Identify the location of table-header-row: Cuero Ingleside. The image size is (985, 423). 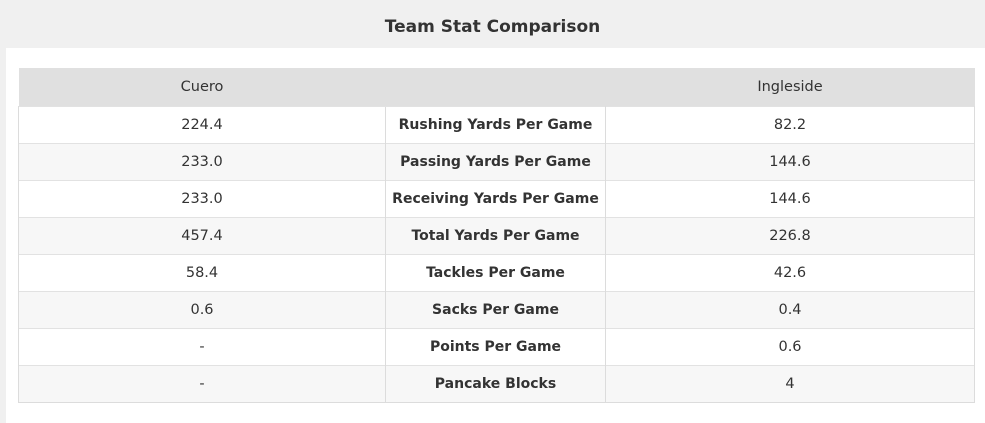
(496, 87).